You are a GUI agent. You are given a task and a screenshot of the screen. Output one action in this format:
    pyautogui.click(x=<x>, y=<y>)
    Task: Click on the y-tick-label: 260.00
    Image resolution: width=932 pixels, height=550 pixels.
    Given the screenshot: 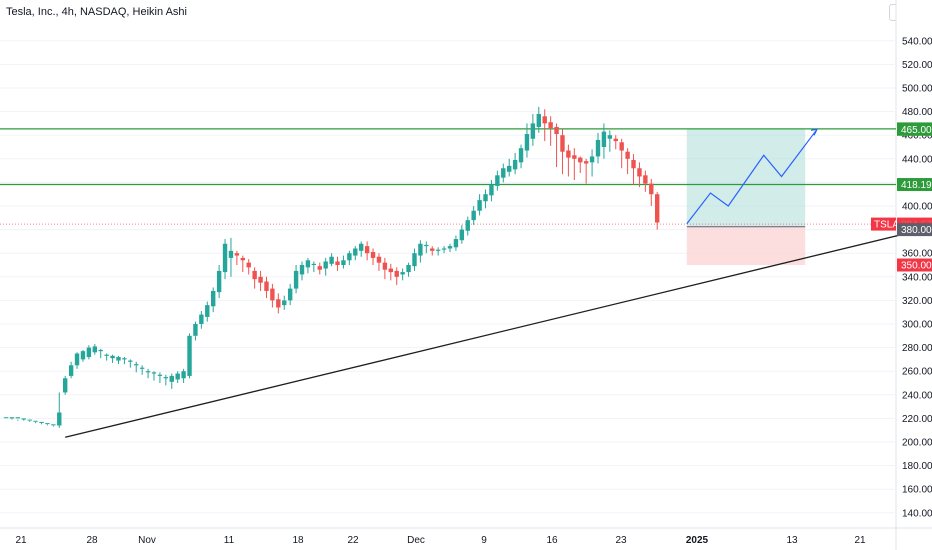 What is the action you would take?
    pyautogui.click(x=917, y=372)
    